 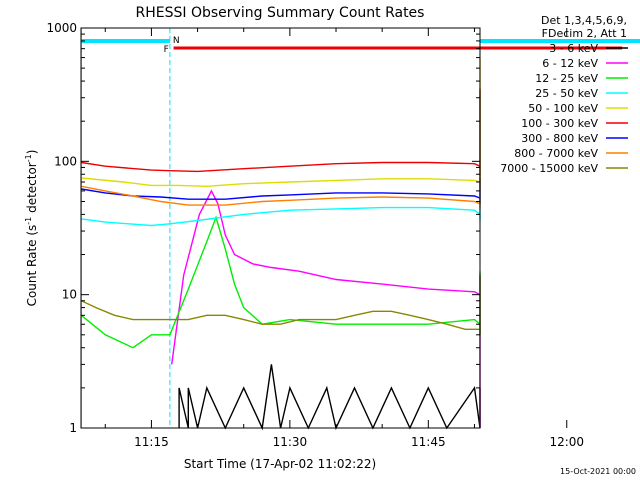 What do you see at coordinates (176, 41) in the screenshot?
I see `night-flag-label: N` at bounding box center [176, 41].